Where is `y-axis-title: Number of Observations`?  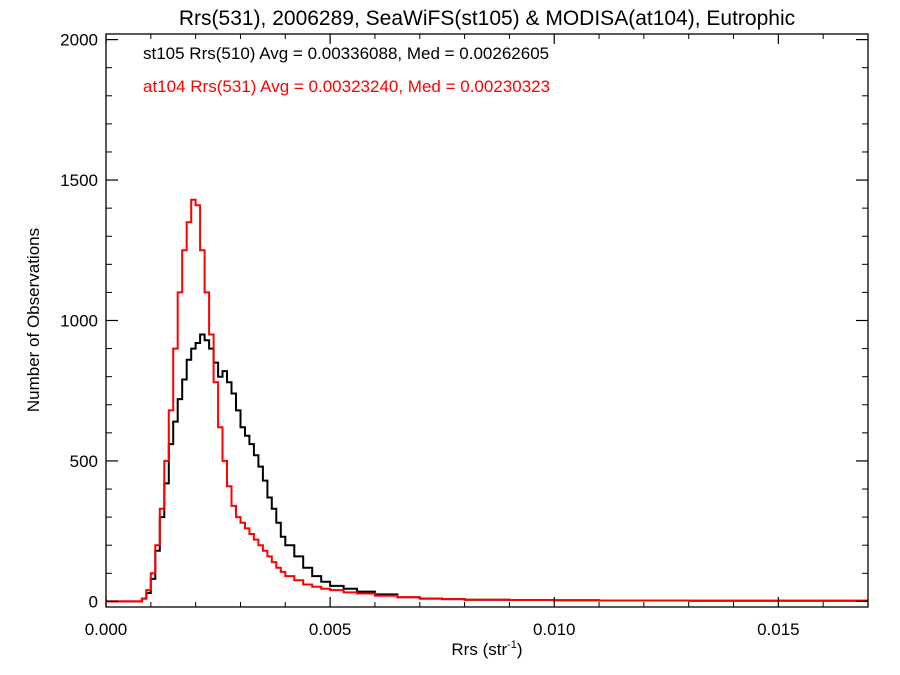
y-axis-title: Number of Observations is located at coordinates (33, 320).